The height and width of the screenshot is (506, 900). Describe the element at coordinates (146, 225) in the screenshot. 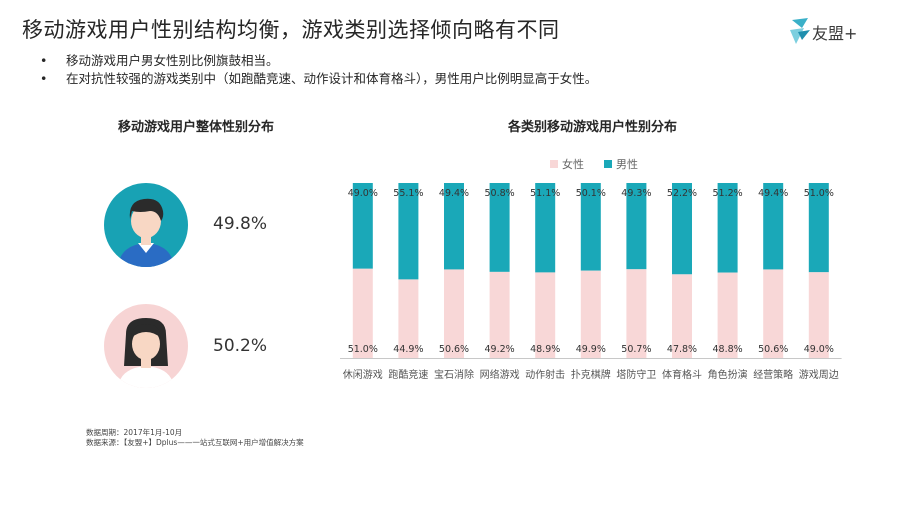

I see `male-avatar-icon` at that location.